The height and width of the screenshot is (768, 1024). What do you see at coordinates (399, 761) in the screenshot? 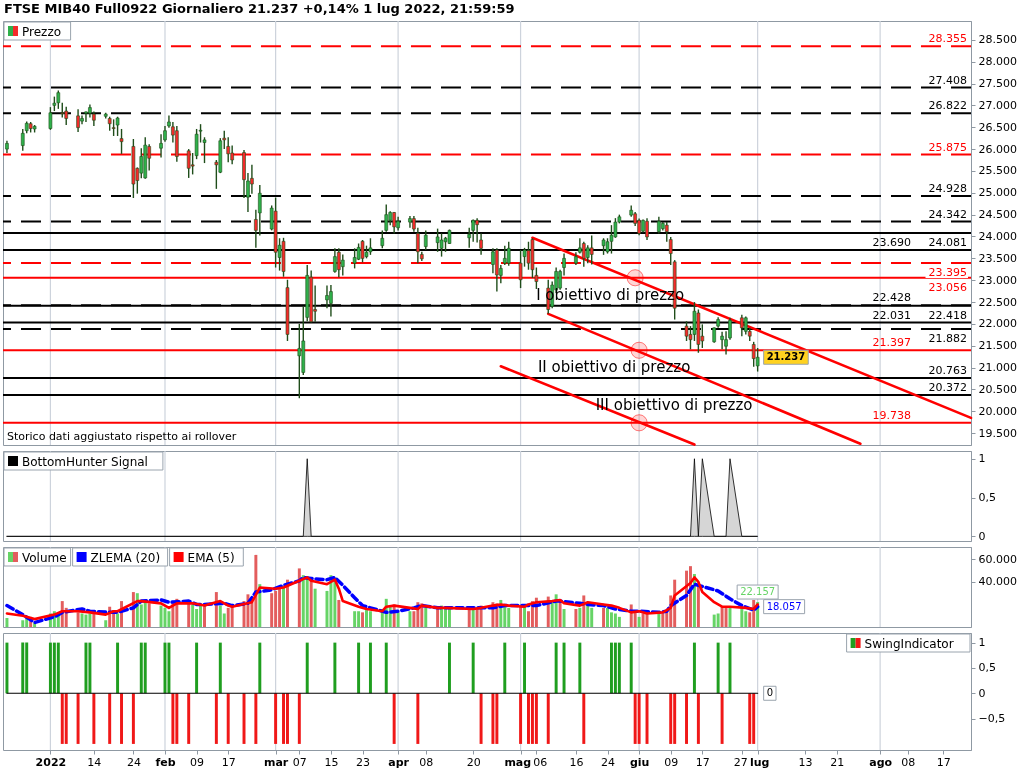
I see `x-tick-label: apr` at bounding box center [399, 761].